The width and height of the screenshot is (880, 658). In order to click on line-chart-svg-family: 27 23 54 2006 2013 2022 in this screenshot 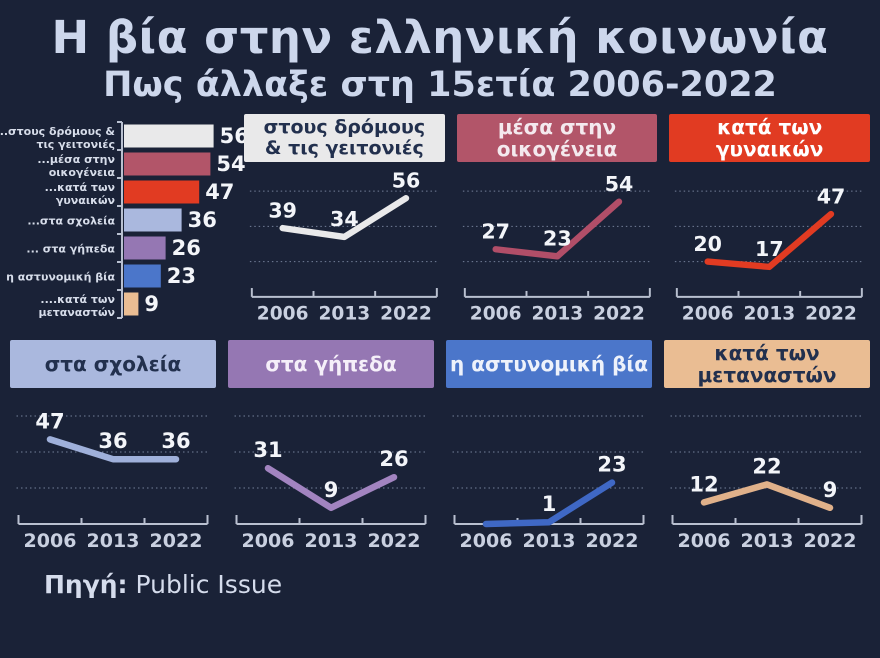, I will do `click(557, 248)`.